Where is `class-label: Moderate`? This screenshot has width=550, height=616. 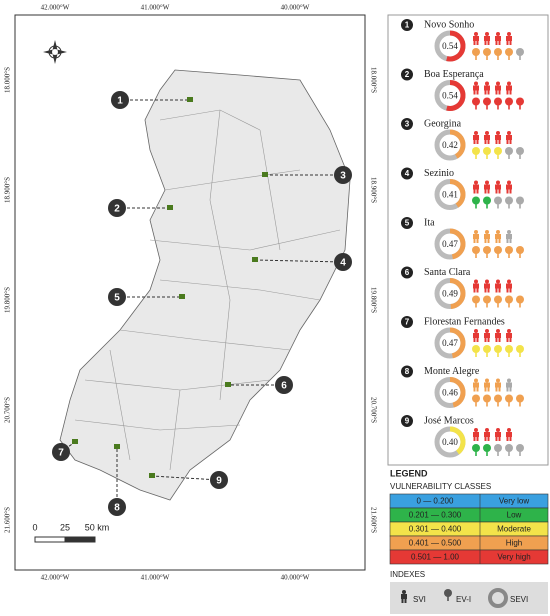
class-label: Moderate is located at coordinates (514, 529).